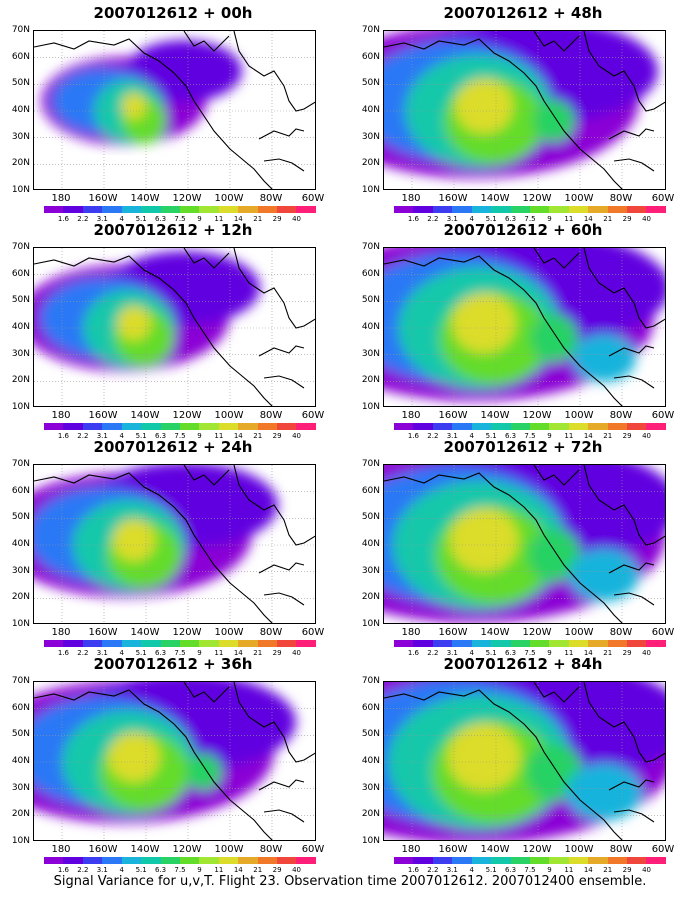 This screenshot has height=900, width=700. Describe the element at coordinates (523, 13) in the screenshot. I see `panel-title: 2007012612 + 48h` at that location.